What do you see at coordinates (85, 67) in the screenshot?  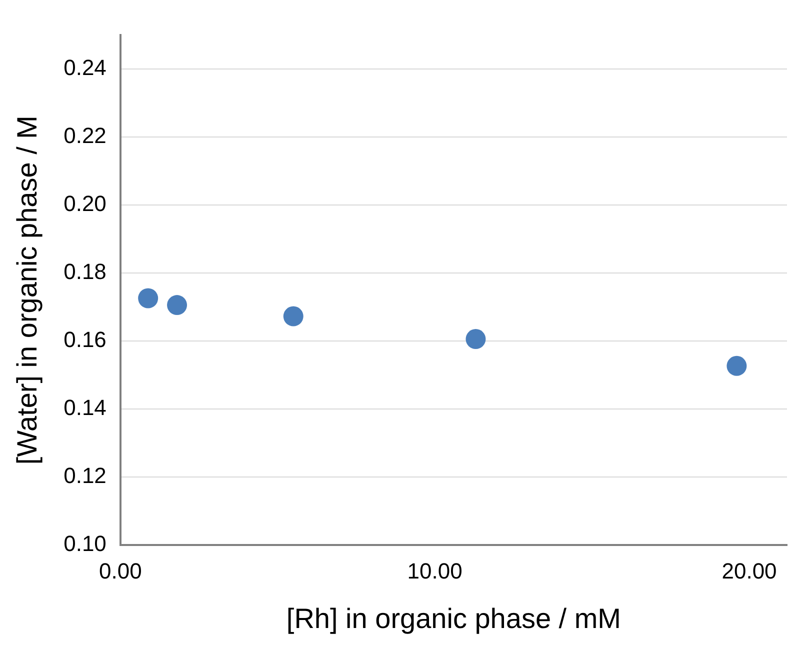 I see `y-tick-label: 0.24` at bounding box center [85, 67].